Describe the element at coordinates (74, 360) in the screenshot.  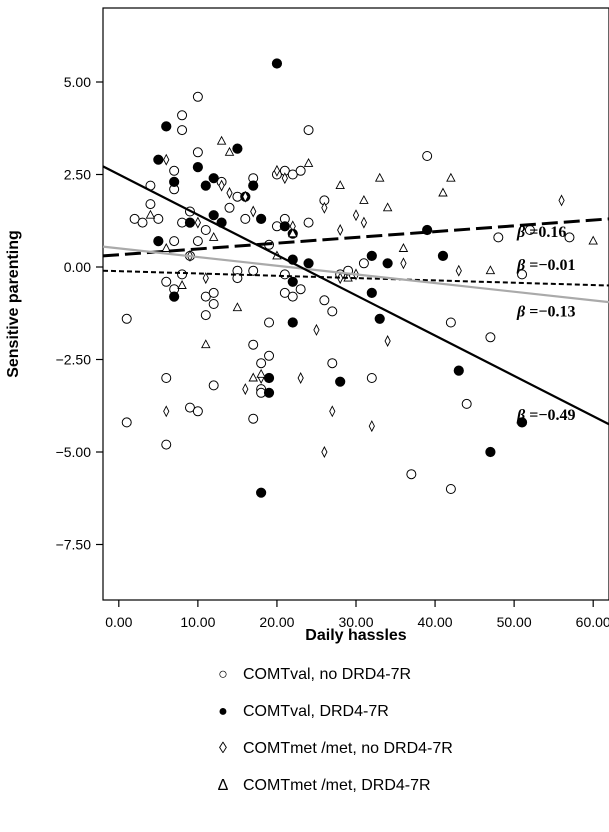
I see `y-tick-label: −2.50` at that location.